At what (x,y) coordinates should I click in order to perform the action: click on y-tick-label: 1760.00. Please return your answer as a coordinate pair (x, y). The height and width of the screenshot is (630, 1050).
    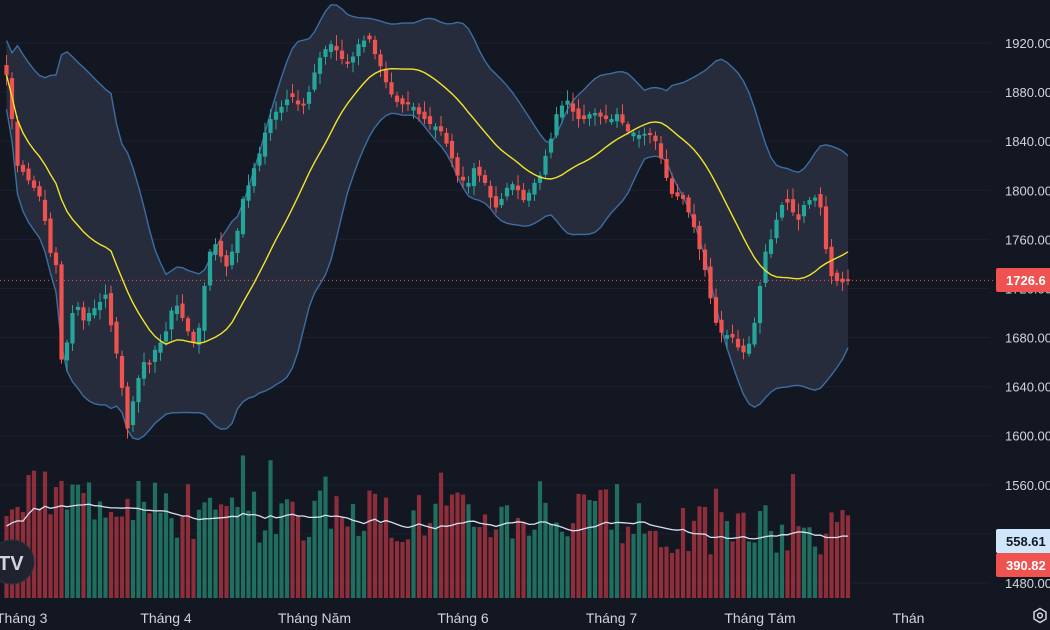
    Looking at the image, I should click on (1027, 239).